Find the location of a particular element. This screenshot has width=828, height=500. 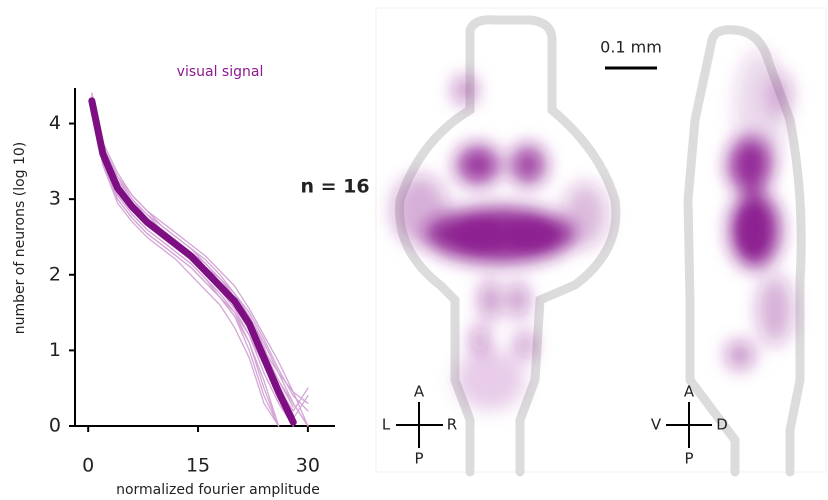

y-tick-label: 2 is located at coordinates (55, 274).